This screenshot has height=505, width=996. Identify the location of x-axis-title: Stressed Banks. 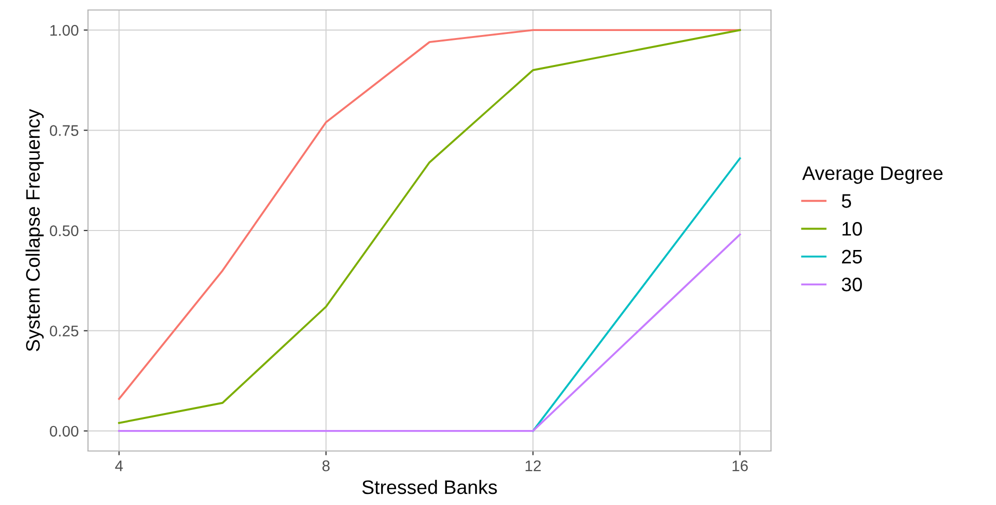
(429, 487).